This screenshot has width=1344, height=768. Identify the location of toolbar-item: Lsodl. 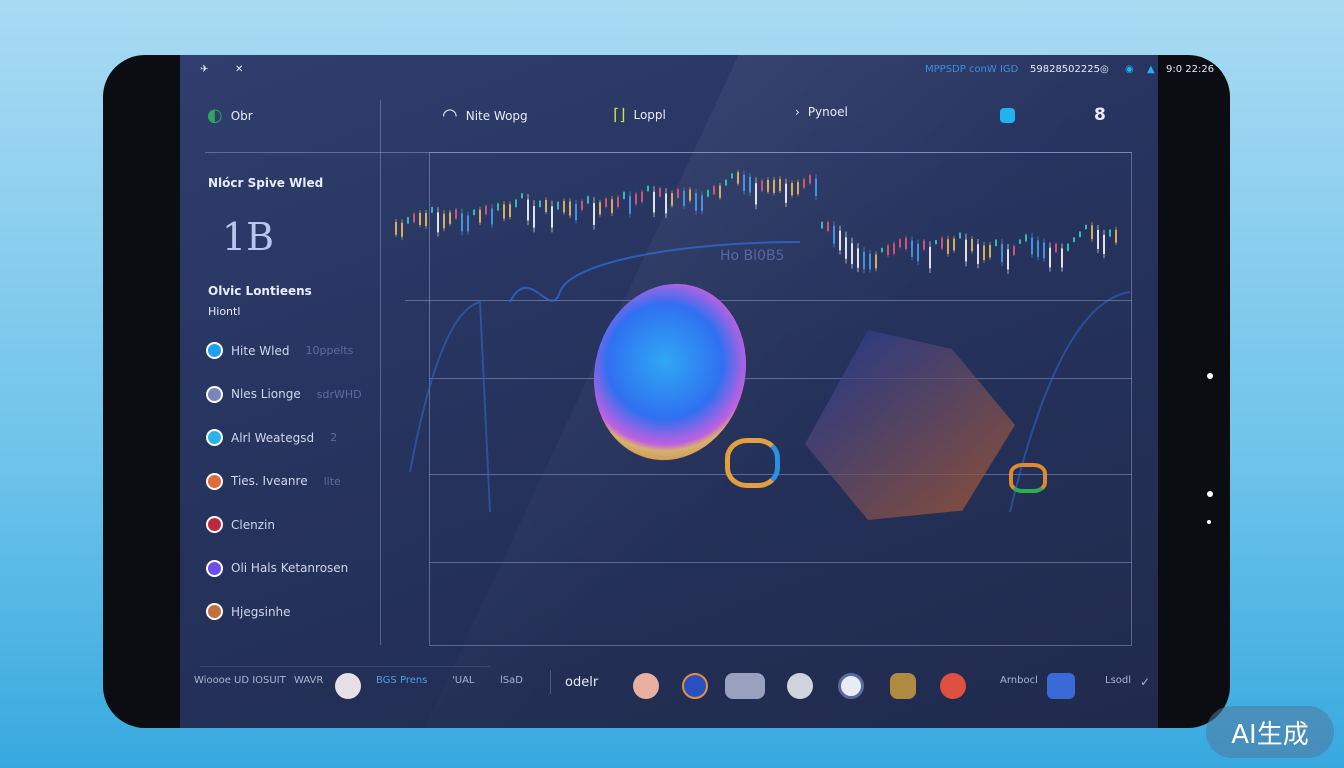
(1118, 680).